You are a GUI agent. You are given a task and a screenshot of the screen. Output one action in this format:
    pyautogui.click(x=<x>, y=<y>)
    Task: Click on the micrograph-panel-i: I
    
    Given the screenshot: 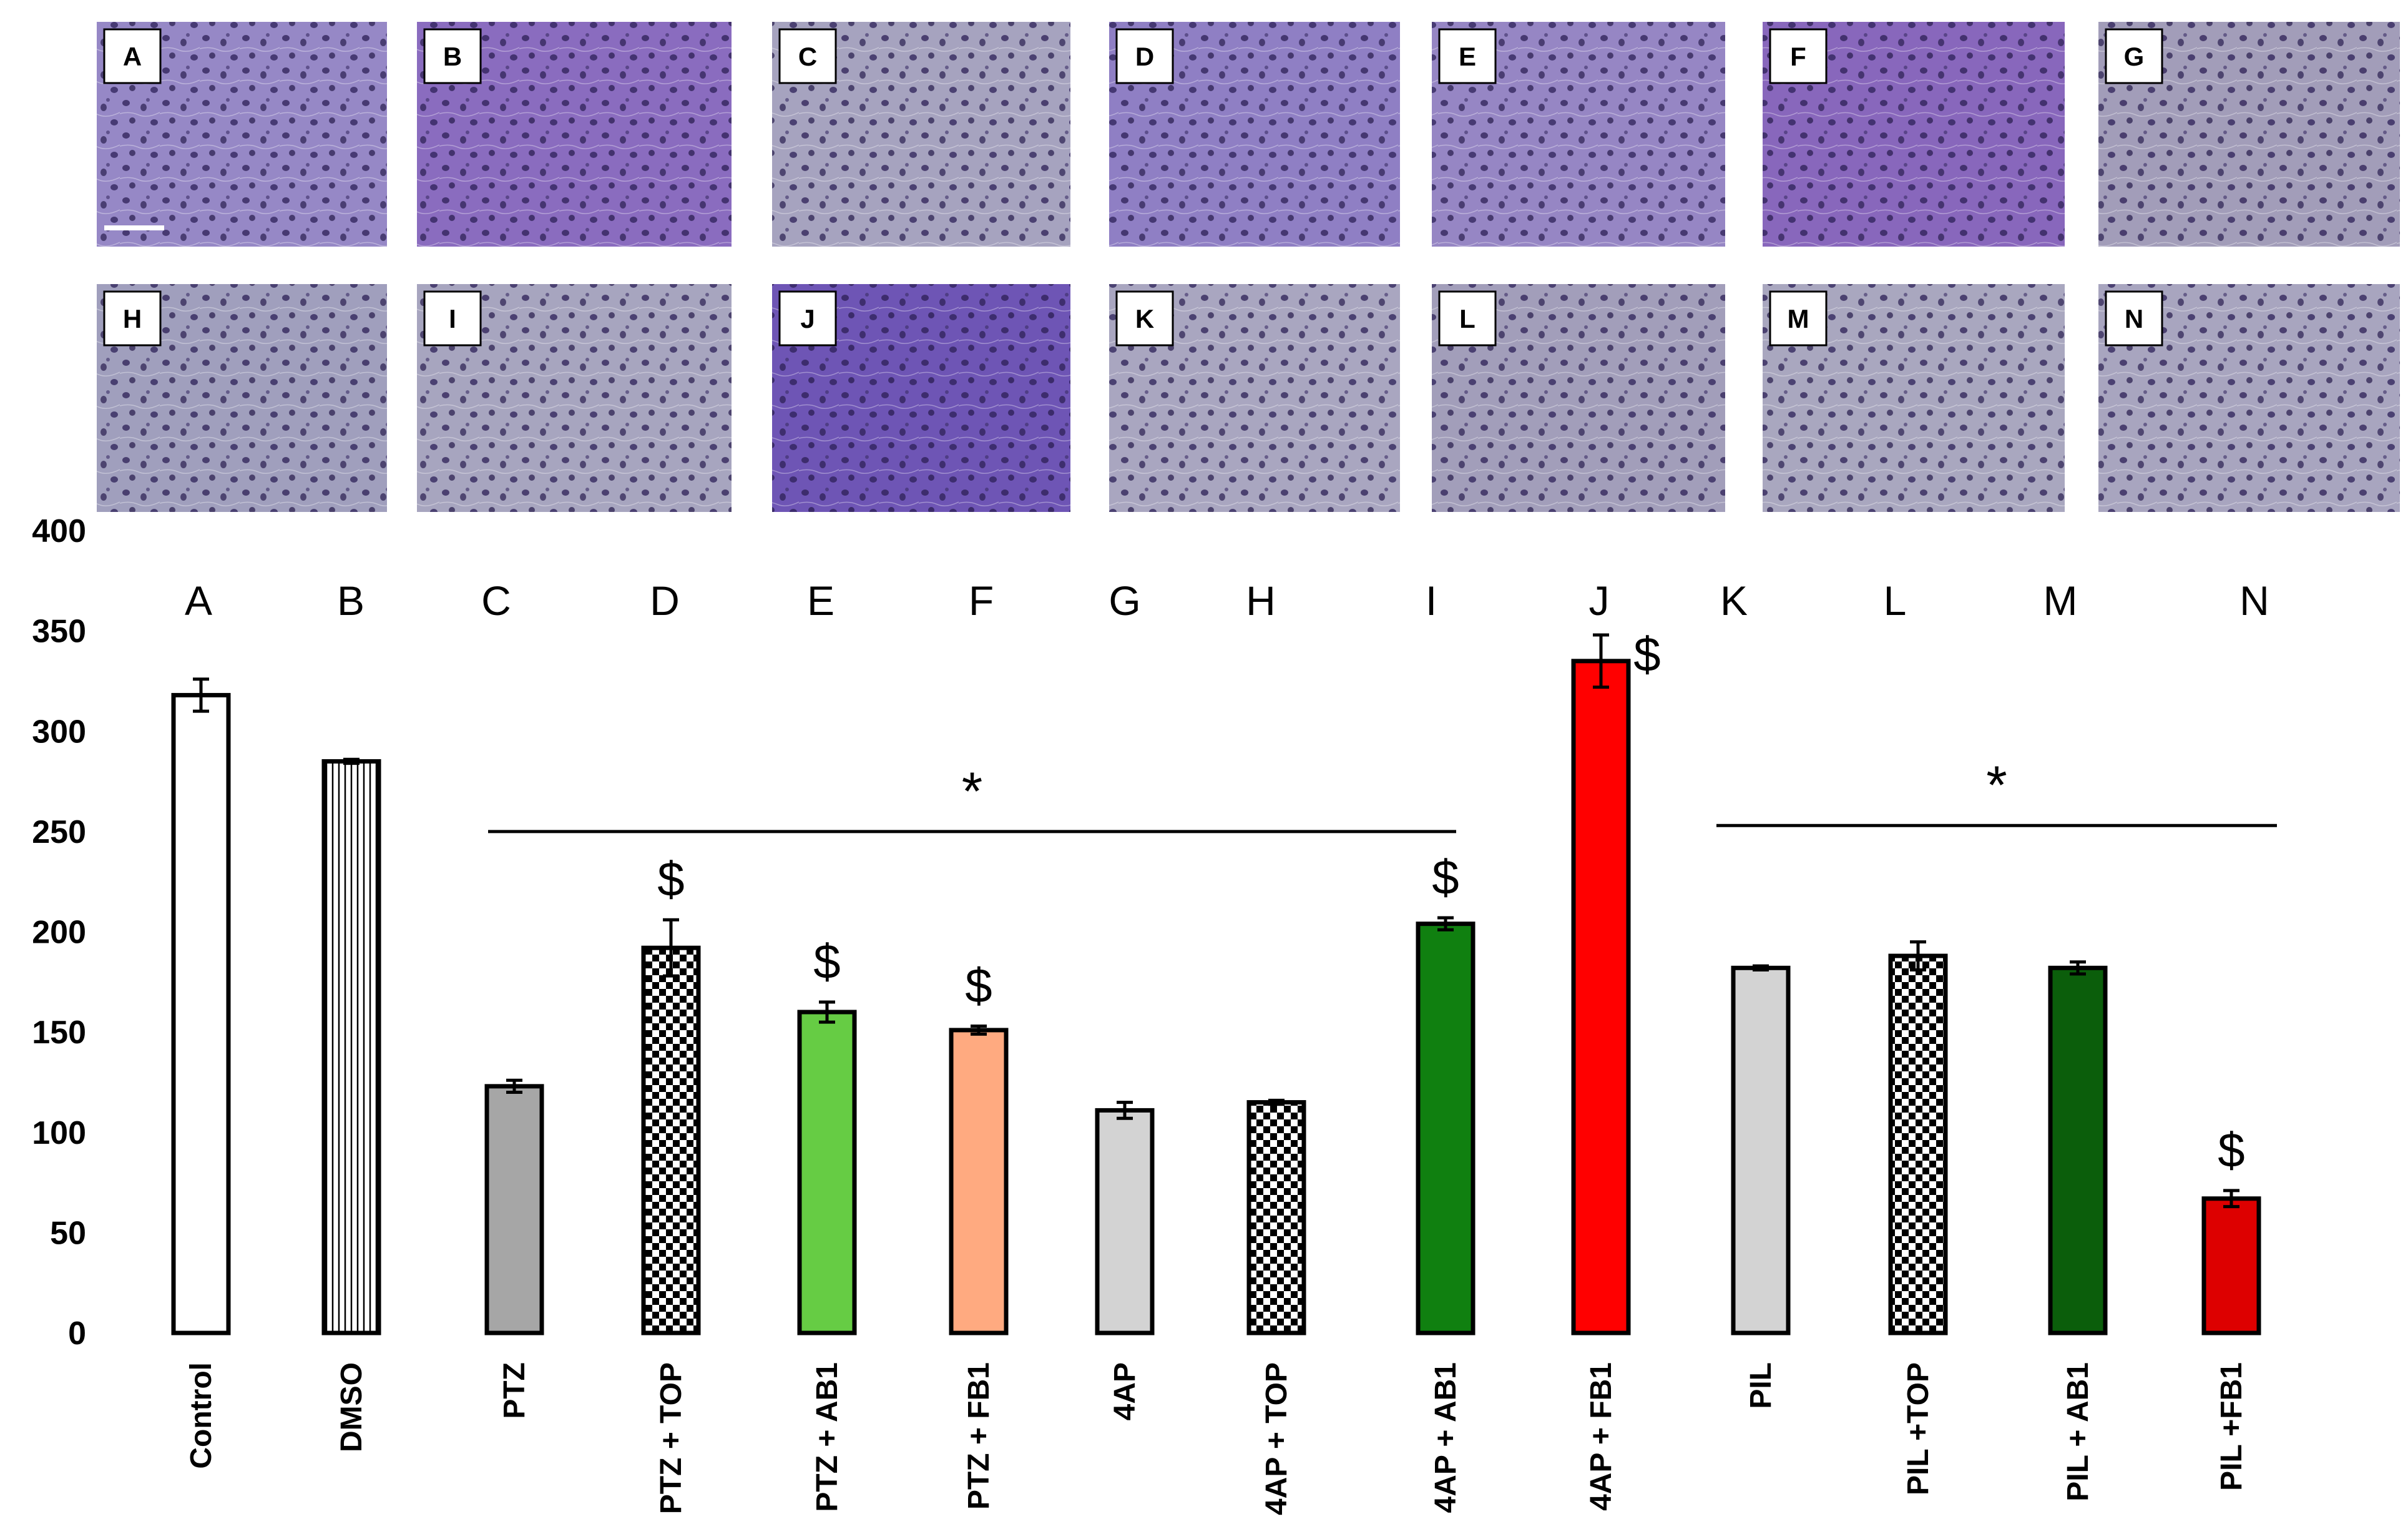 What is the action you would take?
    pyautogui.click(x=575, y=398)
    